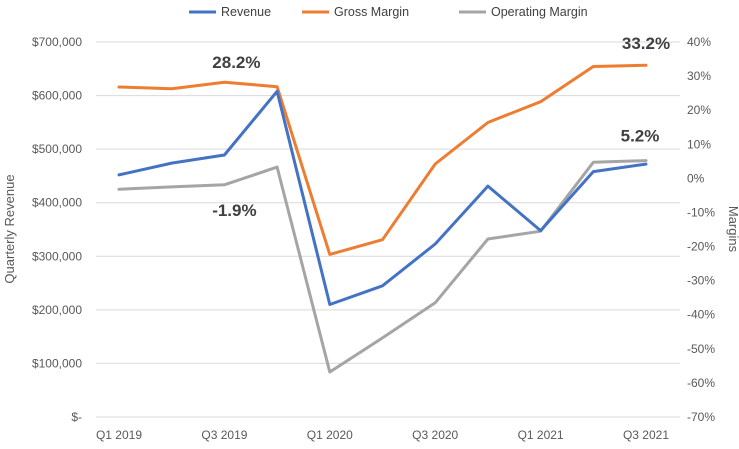 The height and width of the screenshot is (449, 739). I want to click on left-tick-label: $200,000, so click(57, 310).